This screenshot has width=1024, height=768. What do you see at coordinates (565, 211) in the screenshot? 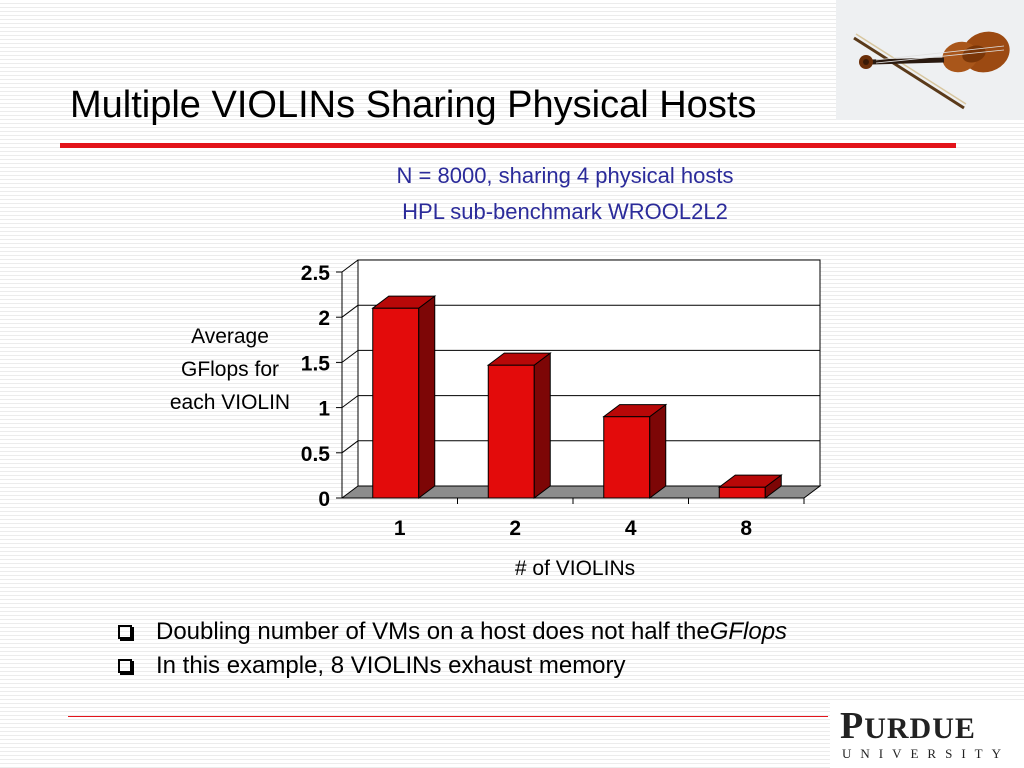
I see `chart-subtitle: HPL sub-benchmark WROOL2L2` at bounding box center [565, 211].